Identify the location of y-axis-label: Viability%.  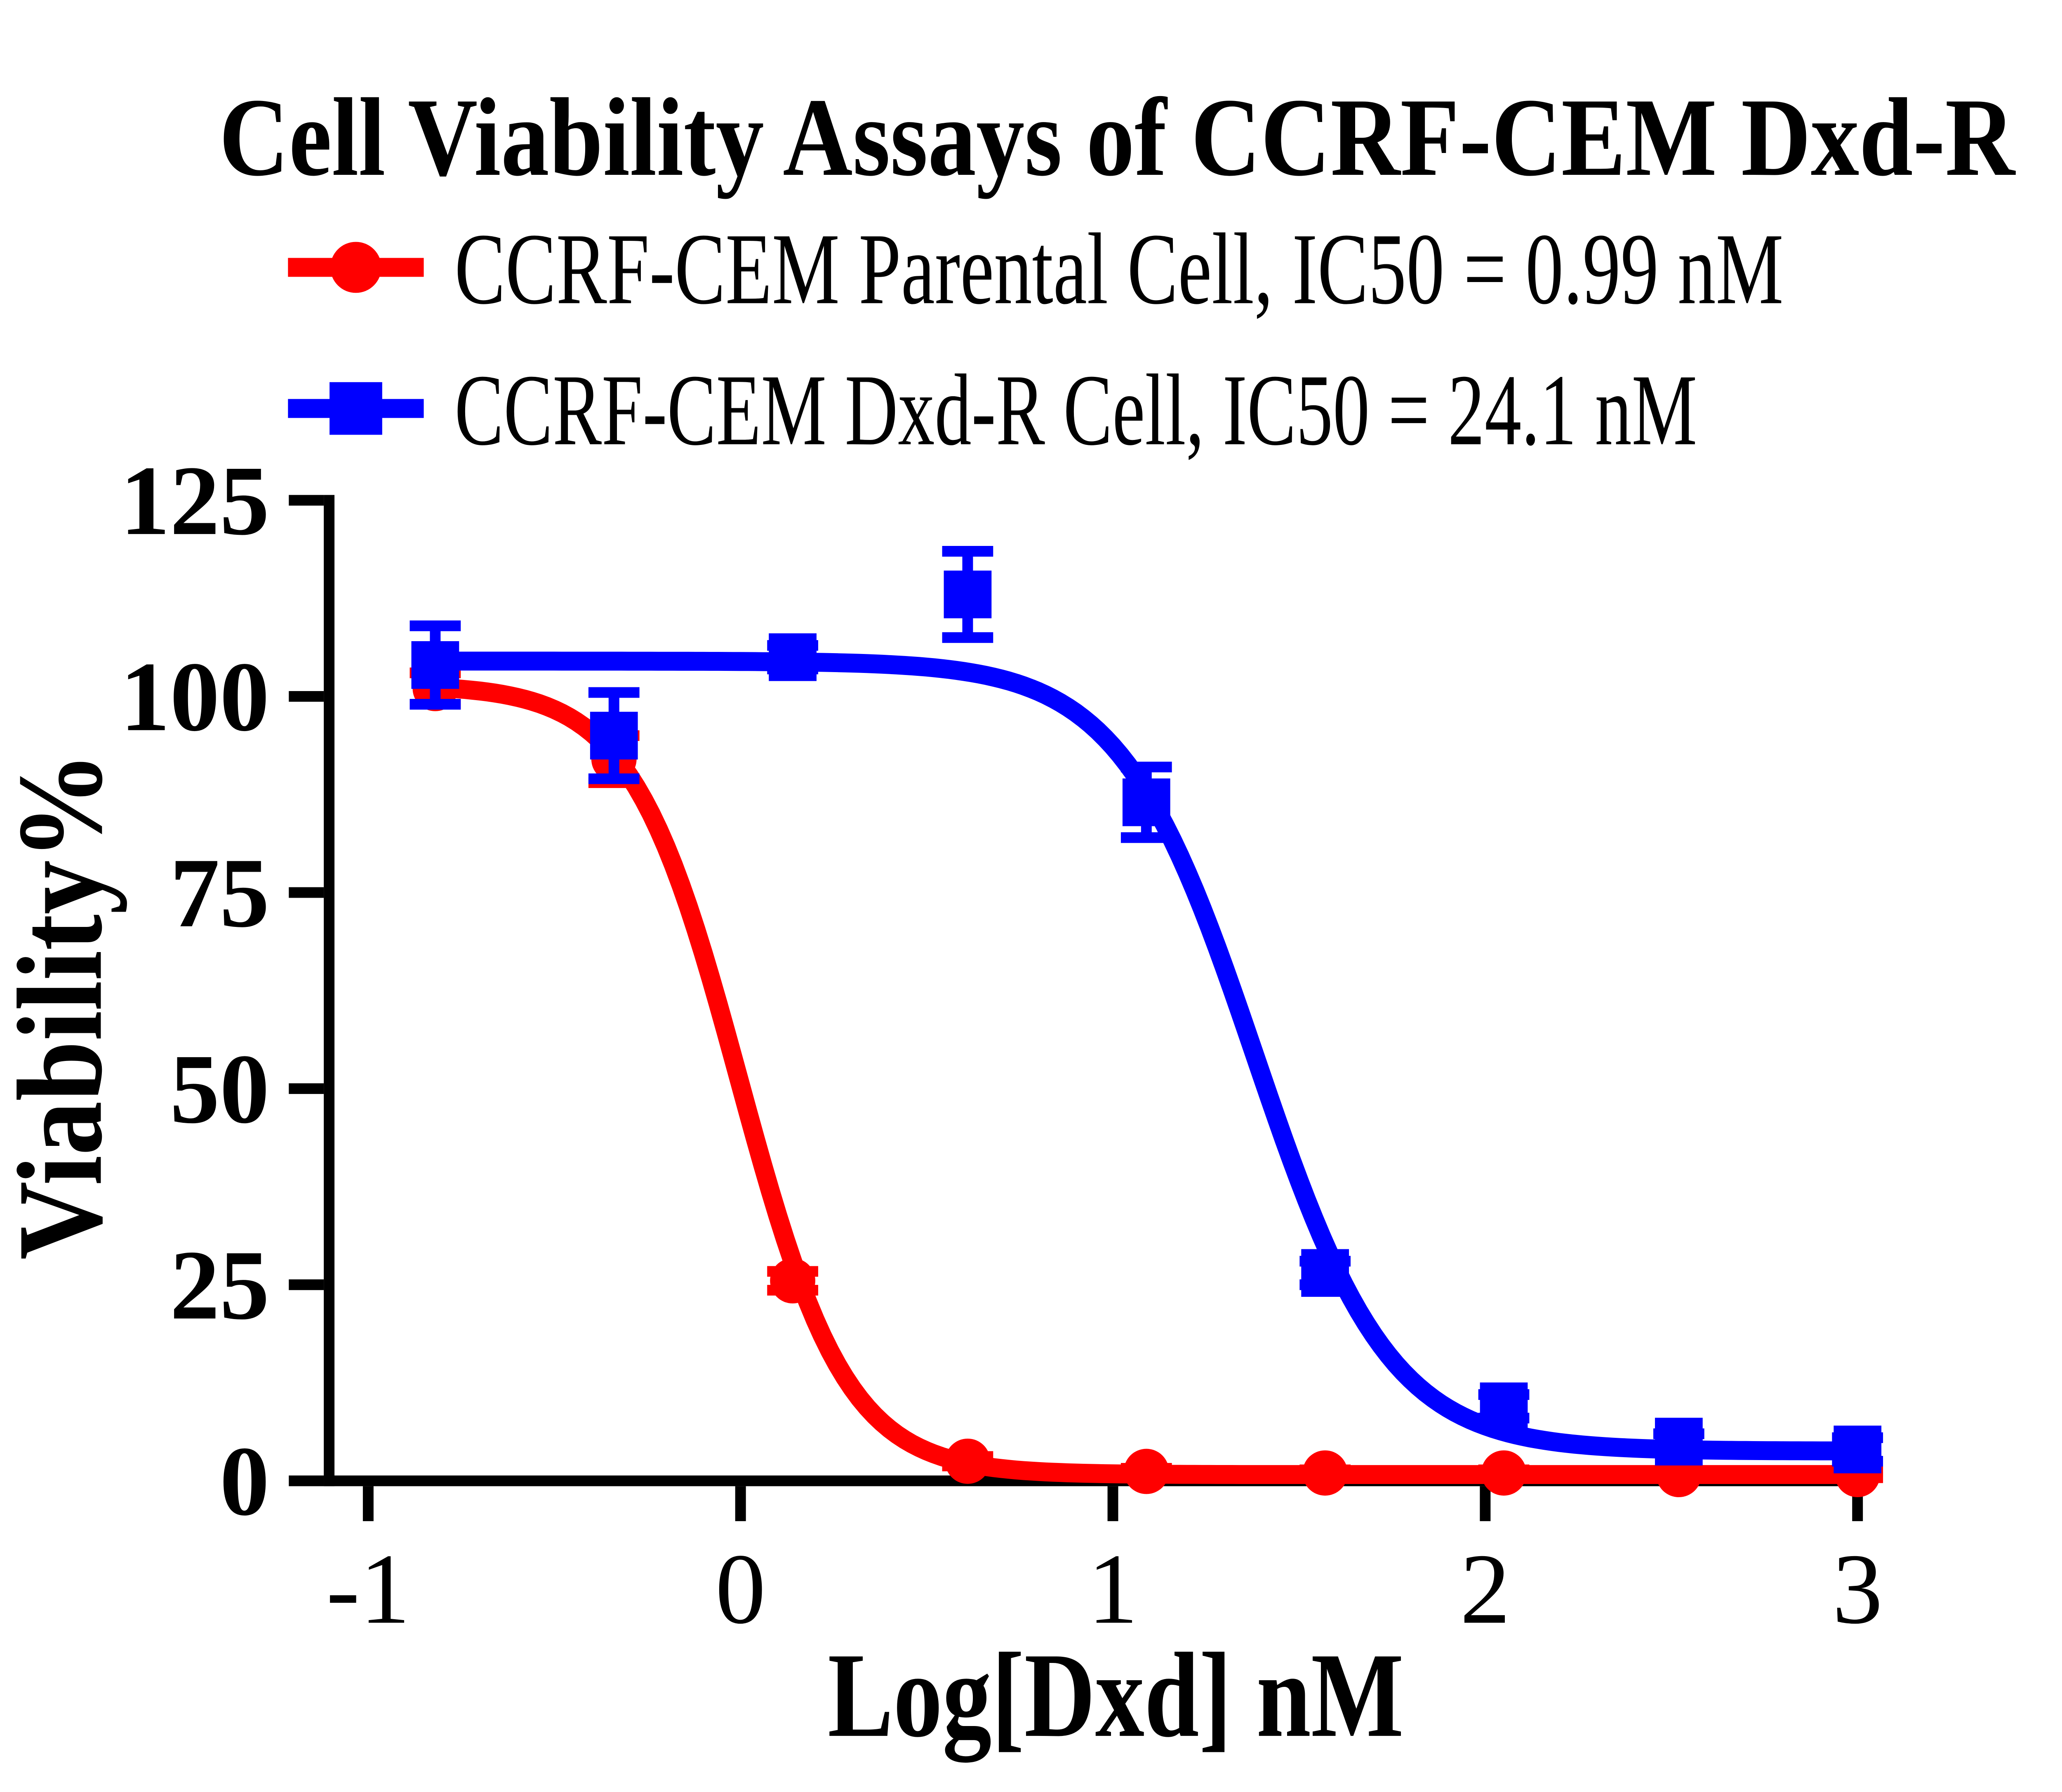
(64, 1006).